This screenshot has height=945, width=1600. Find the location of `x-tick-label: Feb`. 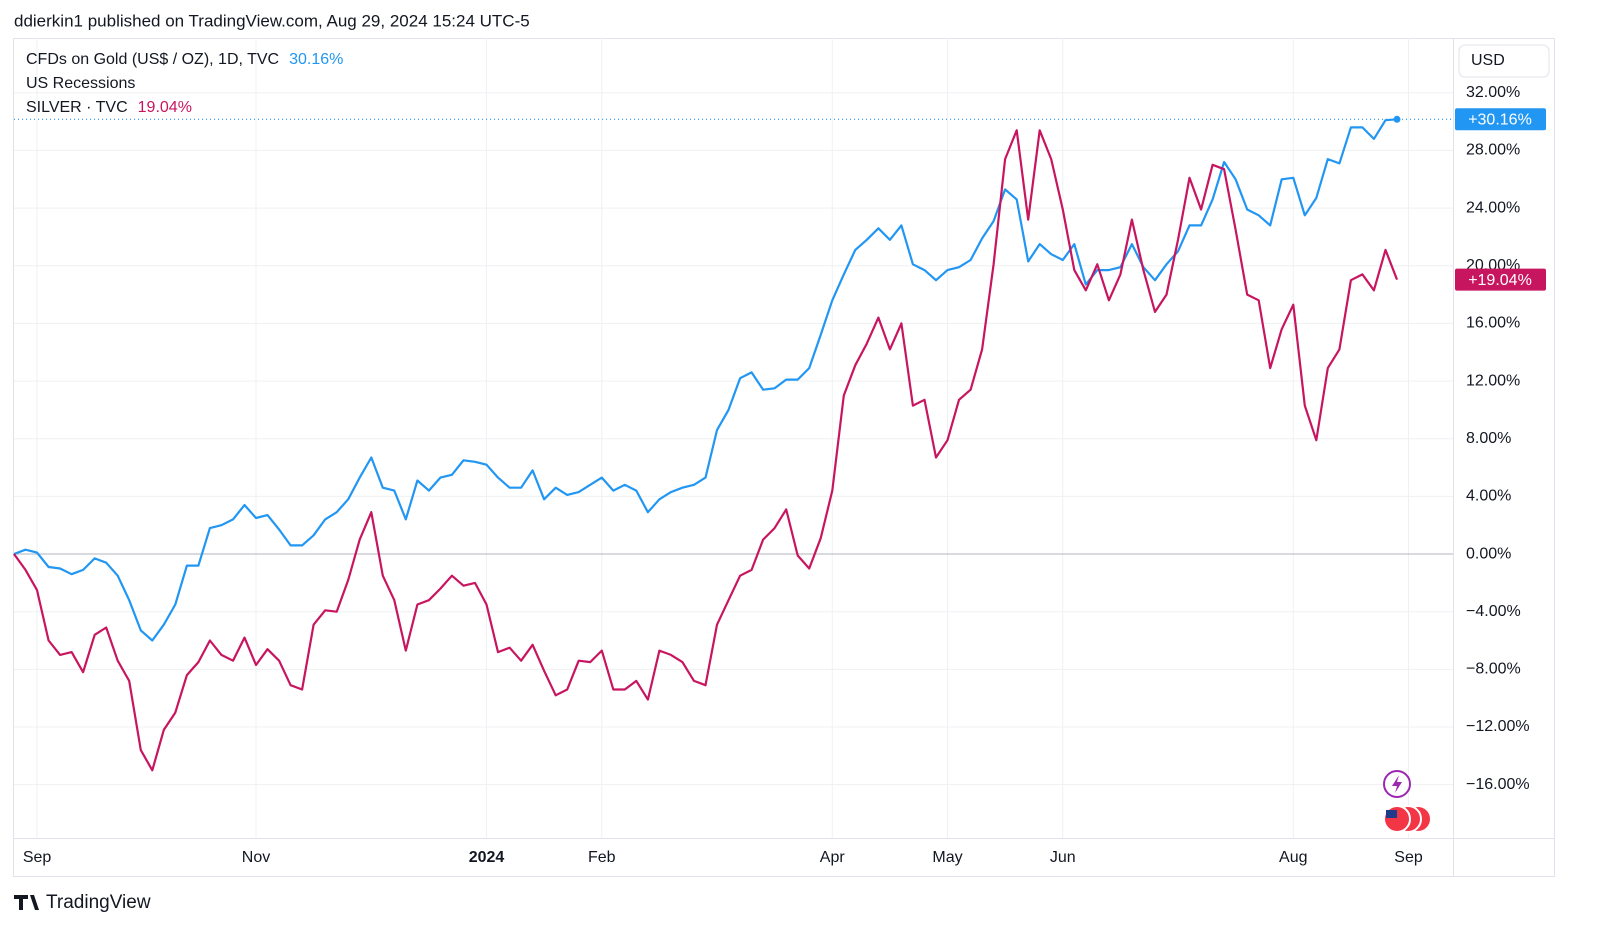

x-tick-label: Feb is located at coordinates (602, 857).